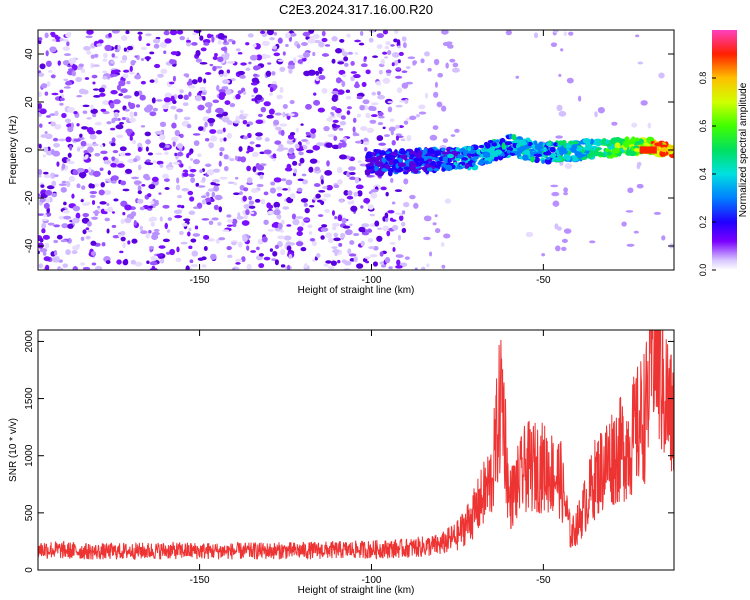 This screenshot has height=600, width=750. I want to click on spec-y-tick-label-1: -20, so click(29, 197).